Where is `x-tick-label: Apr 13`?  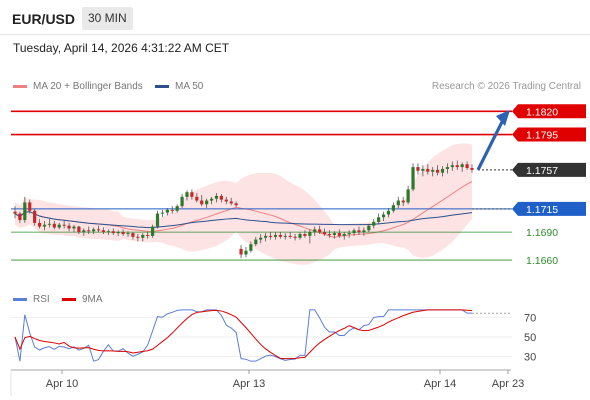 x-tick-label: Apr 13 is located at coordinates (249, 384).